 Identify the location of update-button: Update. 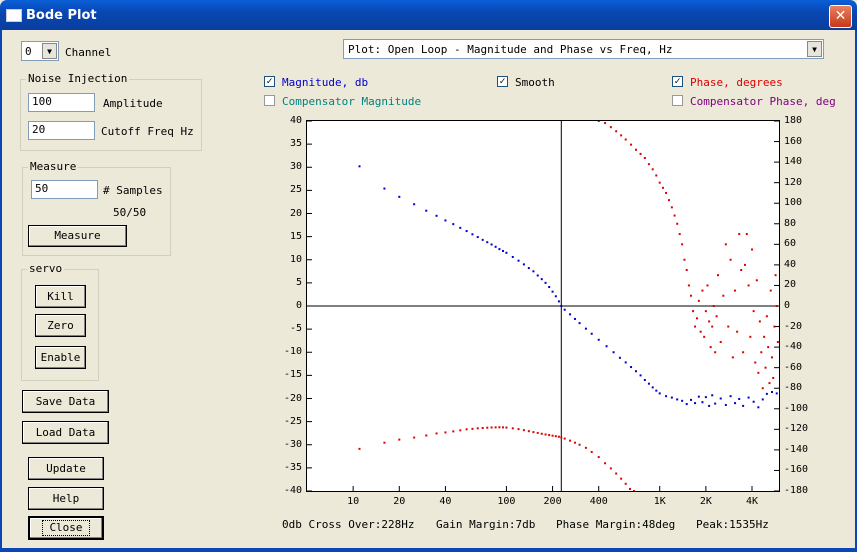
(66, 468).